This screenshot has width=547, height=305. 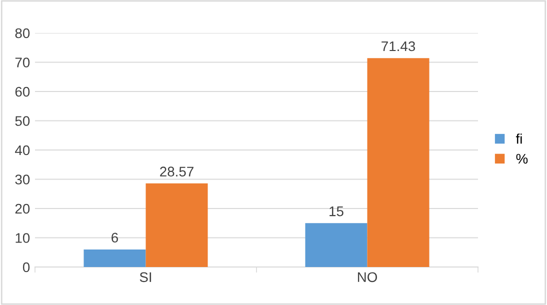 I want to click on x-tick-label: SI, so click(x=146, y=277).